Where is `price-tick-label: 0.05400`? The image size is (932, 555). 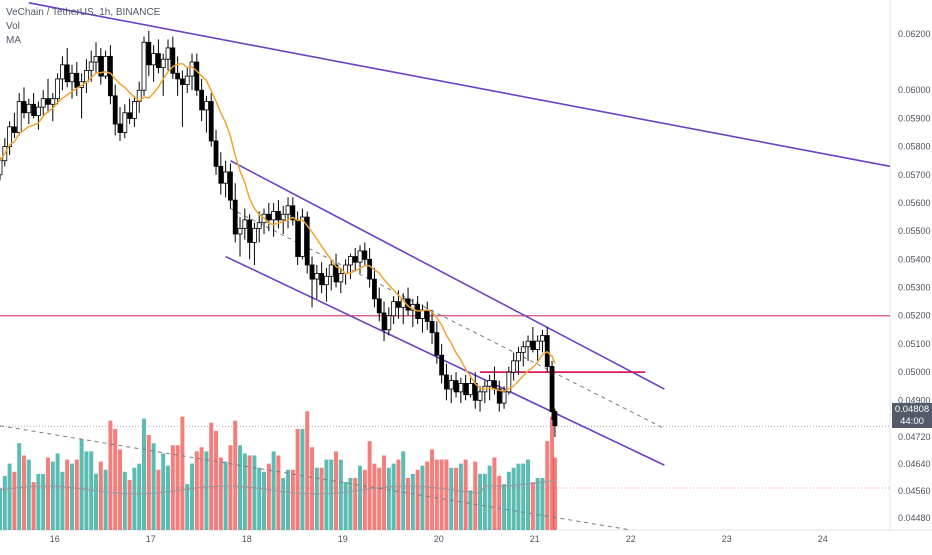
price-tick-label: 0.05400 is located at coordinates (914, 259).